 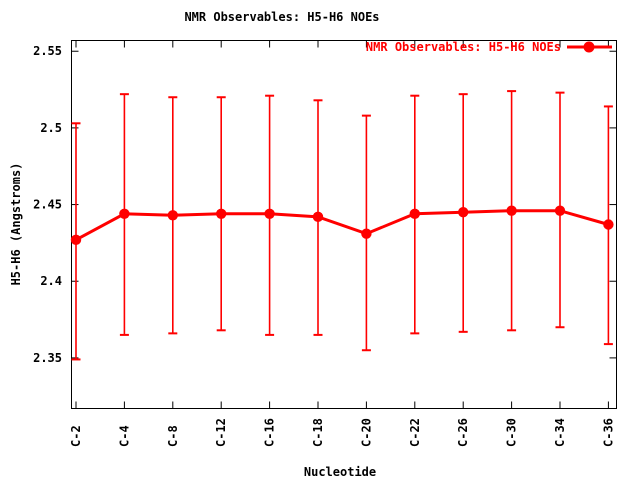 What do you see at coordinates (608, 432) in the screenshot?
I see `x-tick-label: C-36` at bounding box center [608, 432].